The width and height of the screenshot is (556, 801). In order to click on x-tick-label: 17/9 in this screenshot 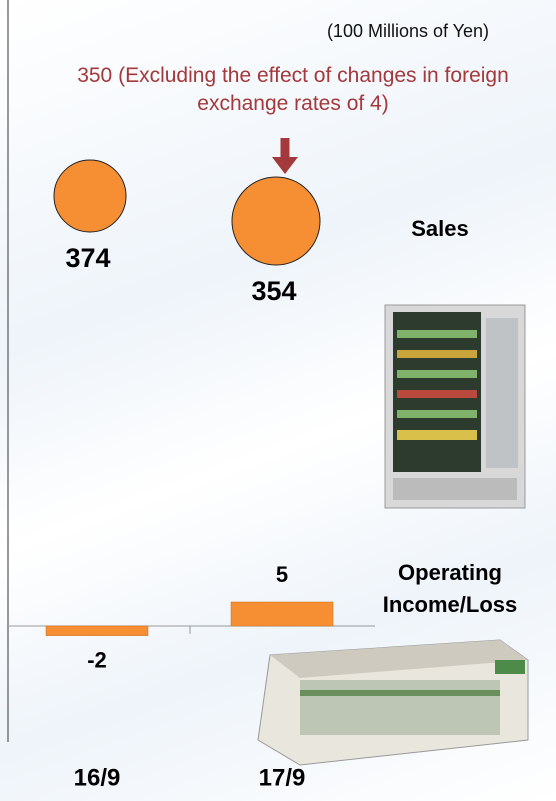, I will do `click(282, 777)`.